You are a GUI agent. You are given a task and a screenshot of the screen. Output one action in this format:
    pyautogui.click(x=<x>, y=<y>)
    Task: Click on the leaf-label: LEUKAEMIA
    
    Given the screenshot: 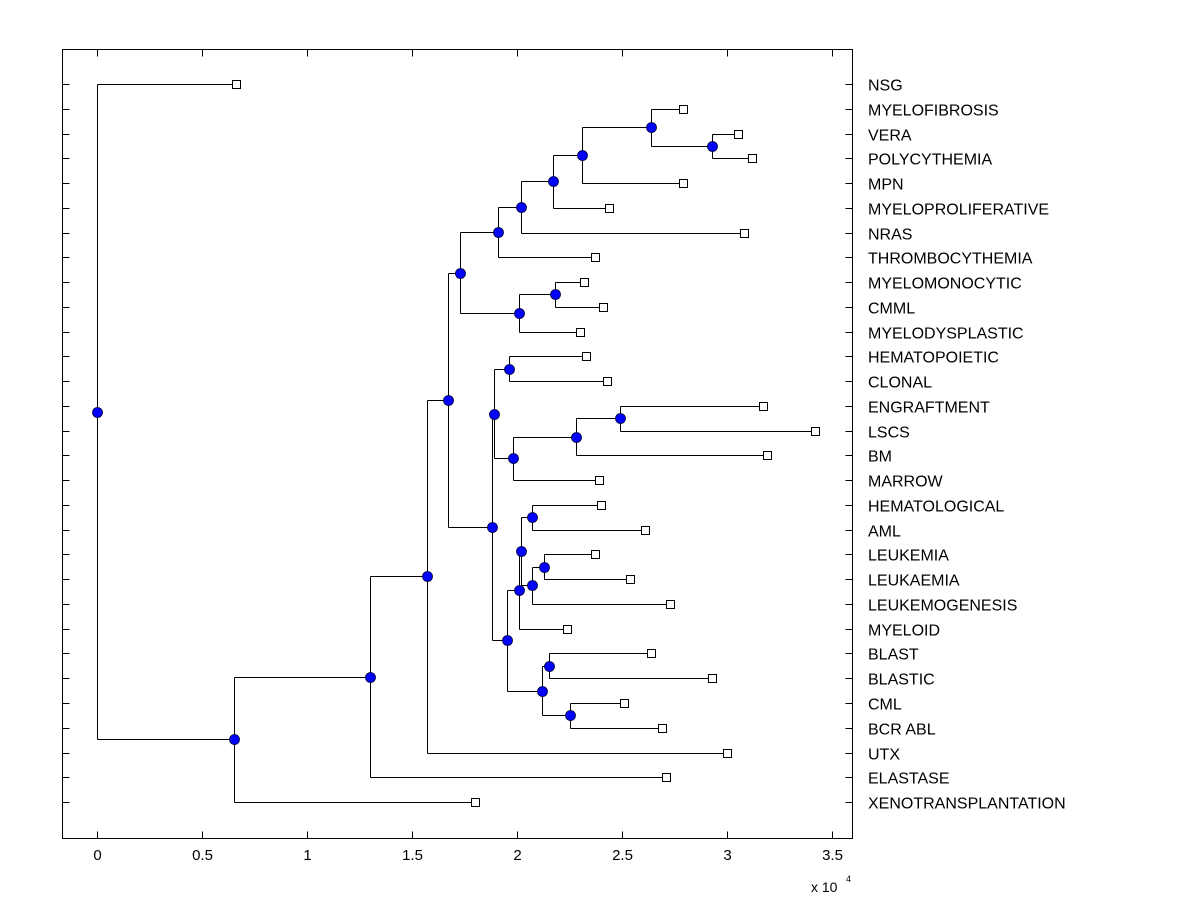 What is the action you would take?
    pyautogui.click(x=914, y=581)
    